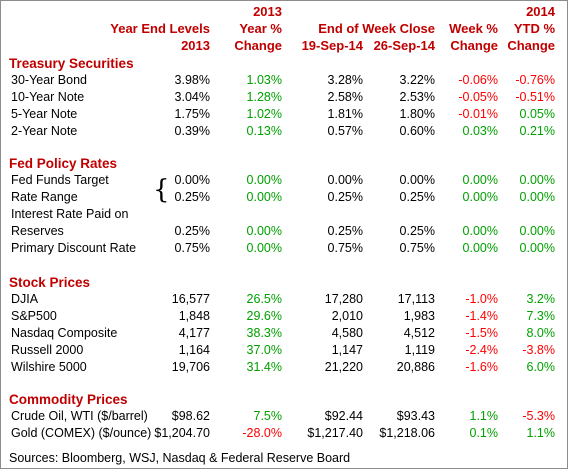  I want to click on cell-ytd: -0.51%, so click(535, 97).